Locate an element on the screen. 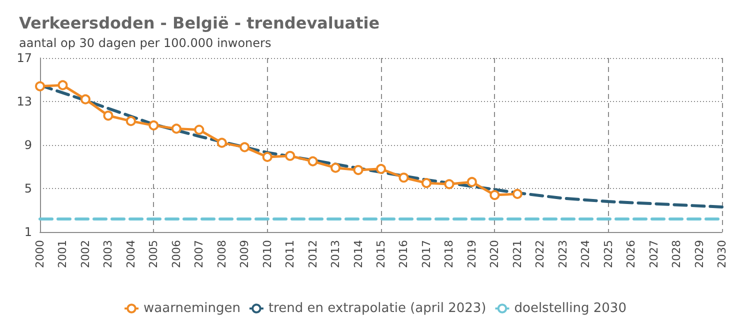 The width and height of the screenshot is (750, 332). legend-label: doelstelling 2030 is located at coordinates (570, 308).